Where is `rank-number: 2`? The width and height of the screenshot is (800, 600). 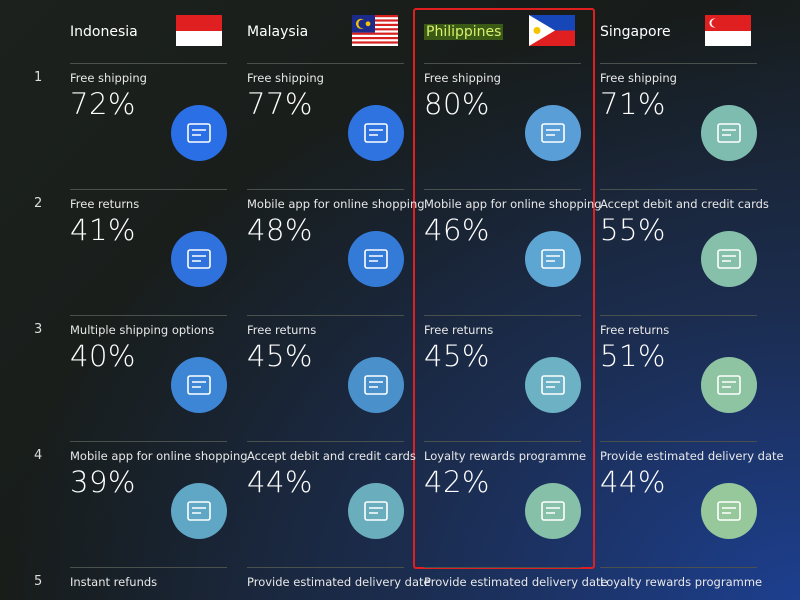
rank-number: 2 is located at coordinates (38, 203).